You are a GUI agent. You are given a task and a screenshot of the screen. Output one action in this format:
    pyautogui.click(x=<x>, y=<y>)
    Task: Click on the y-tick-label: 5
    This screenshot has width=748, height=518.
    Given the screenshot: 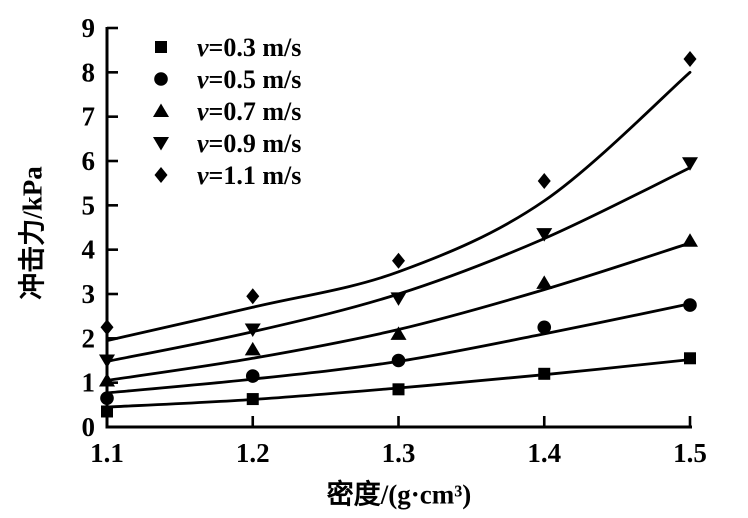 What is the action you would take?
    pyautogui.click(x=89, y=205)
    